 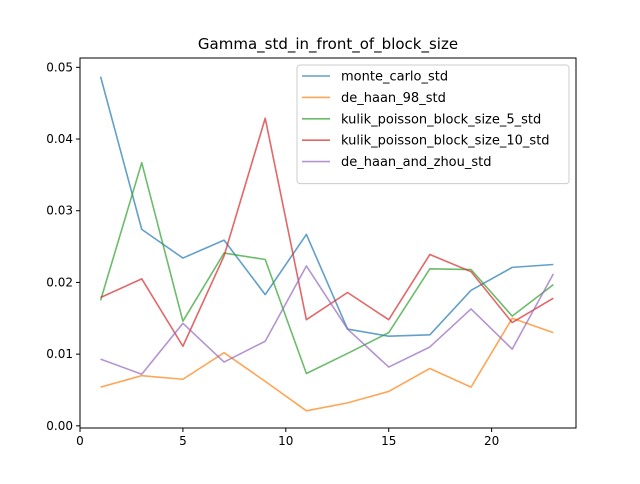 I want to click on legend-box, so click(x=433, y=124).